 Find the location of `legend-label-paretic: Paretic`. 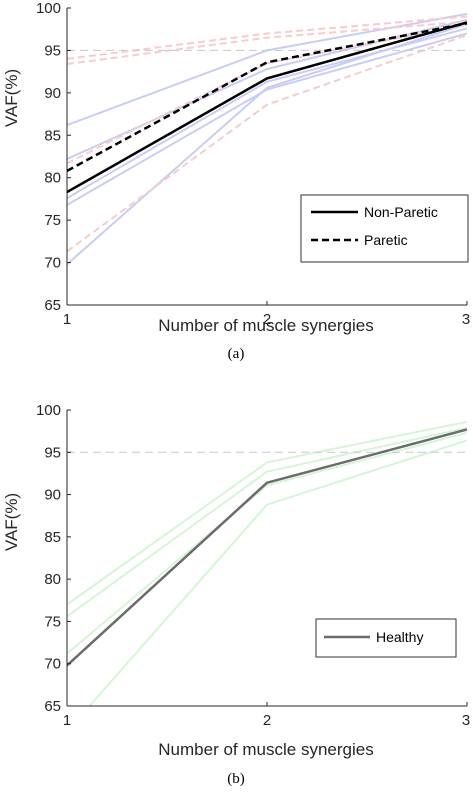

legend-label-paretic: Paretic is located at coordinates (386, 240).